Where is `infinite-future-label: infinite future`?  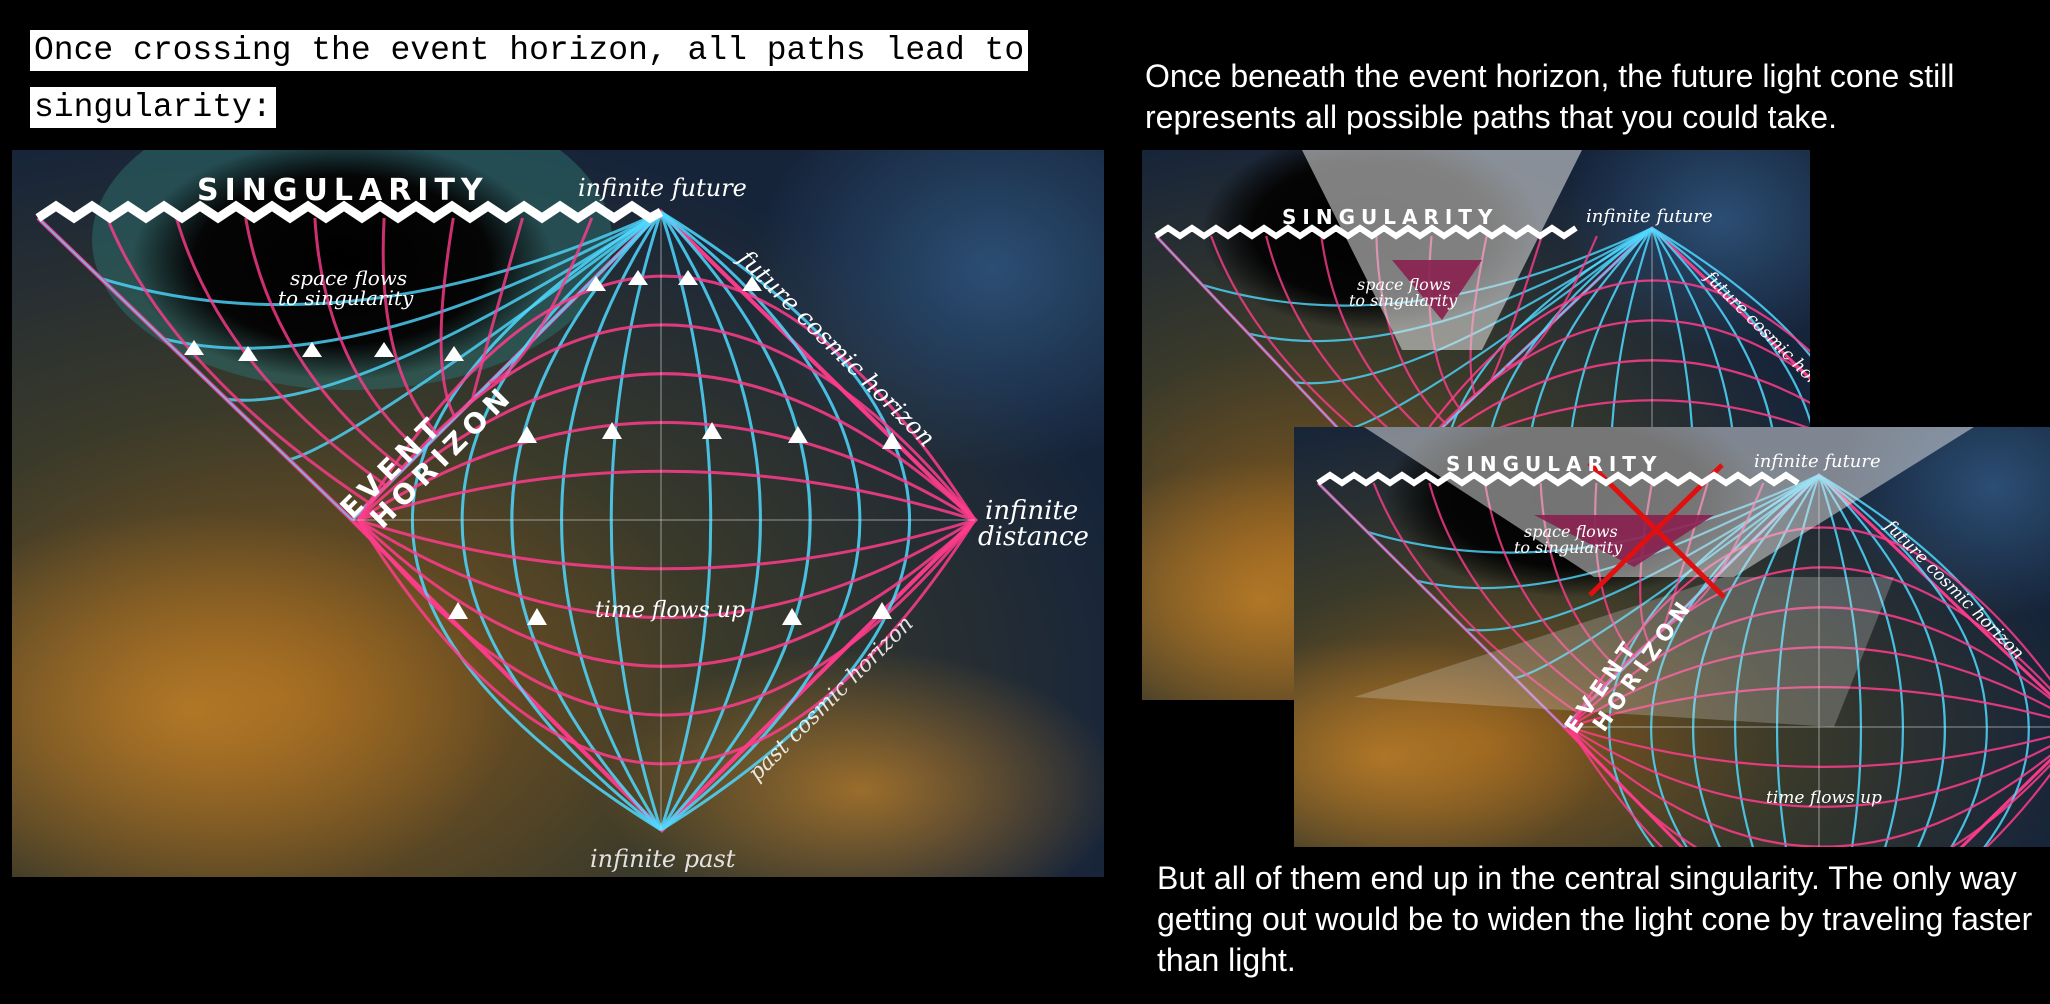 infinite-future-label: infinite future is located at coordinates (662, 188).